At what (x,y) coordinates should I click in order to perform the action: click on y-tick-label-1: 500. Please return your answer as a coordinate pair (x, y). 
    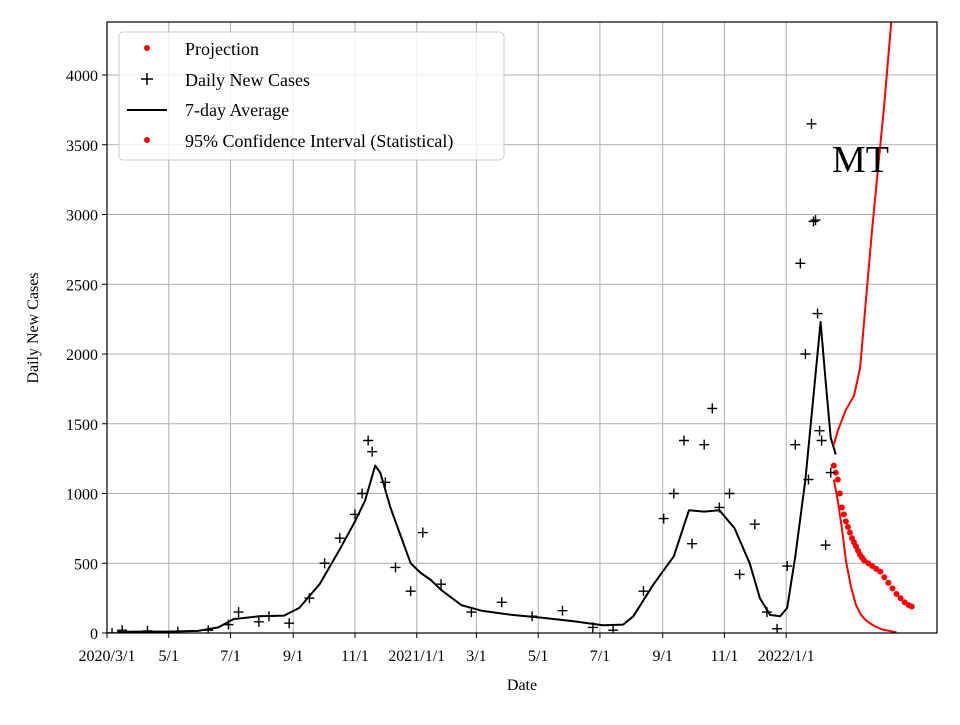
    Looking at the image, I should click on (86, 564).